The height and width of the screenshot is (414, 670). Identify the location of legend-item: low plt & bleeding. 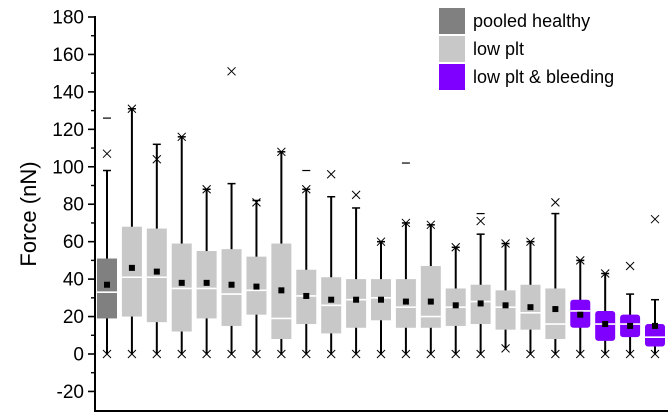
(526, 77).